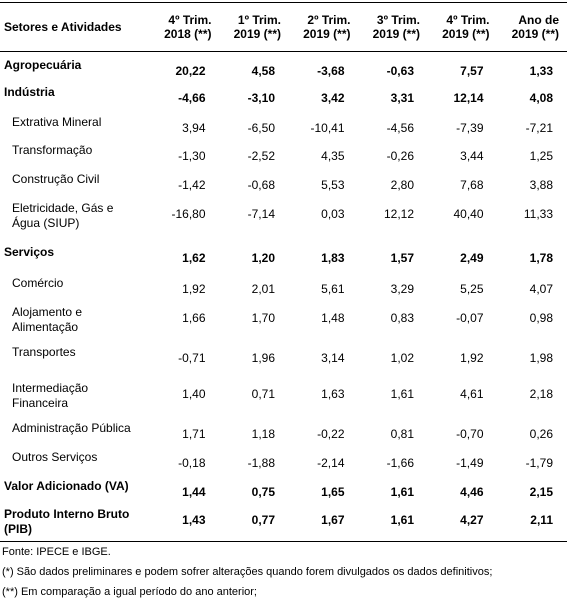 The height and width of the screenshot is (602, 567). What do you see at coordinates (463, 66) in the screenshot?
I see `cell-value: 7,57` at bounding box center [463, 66].